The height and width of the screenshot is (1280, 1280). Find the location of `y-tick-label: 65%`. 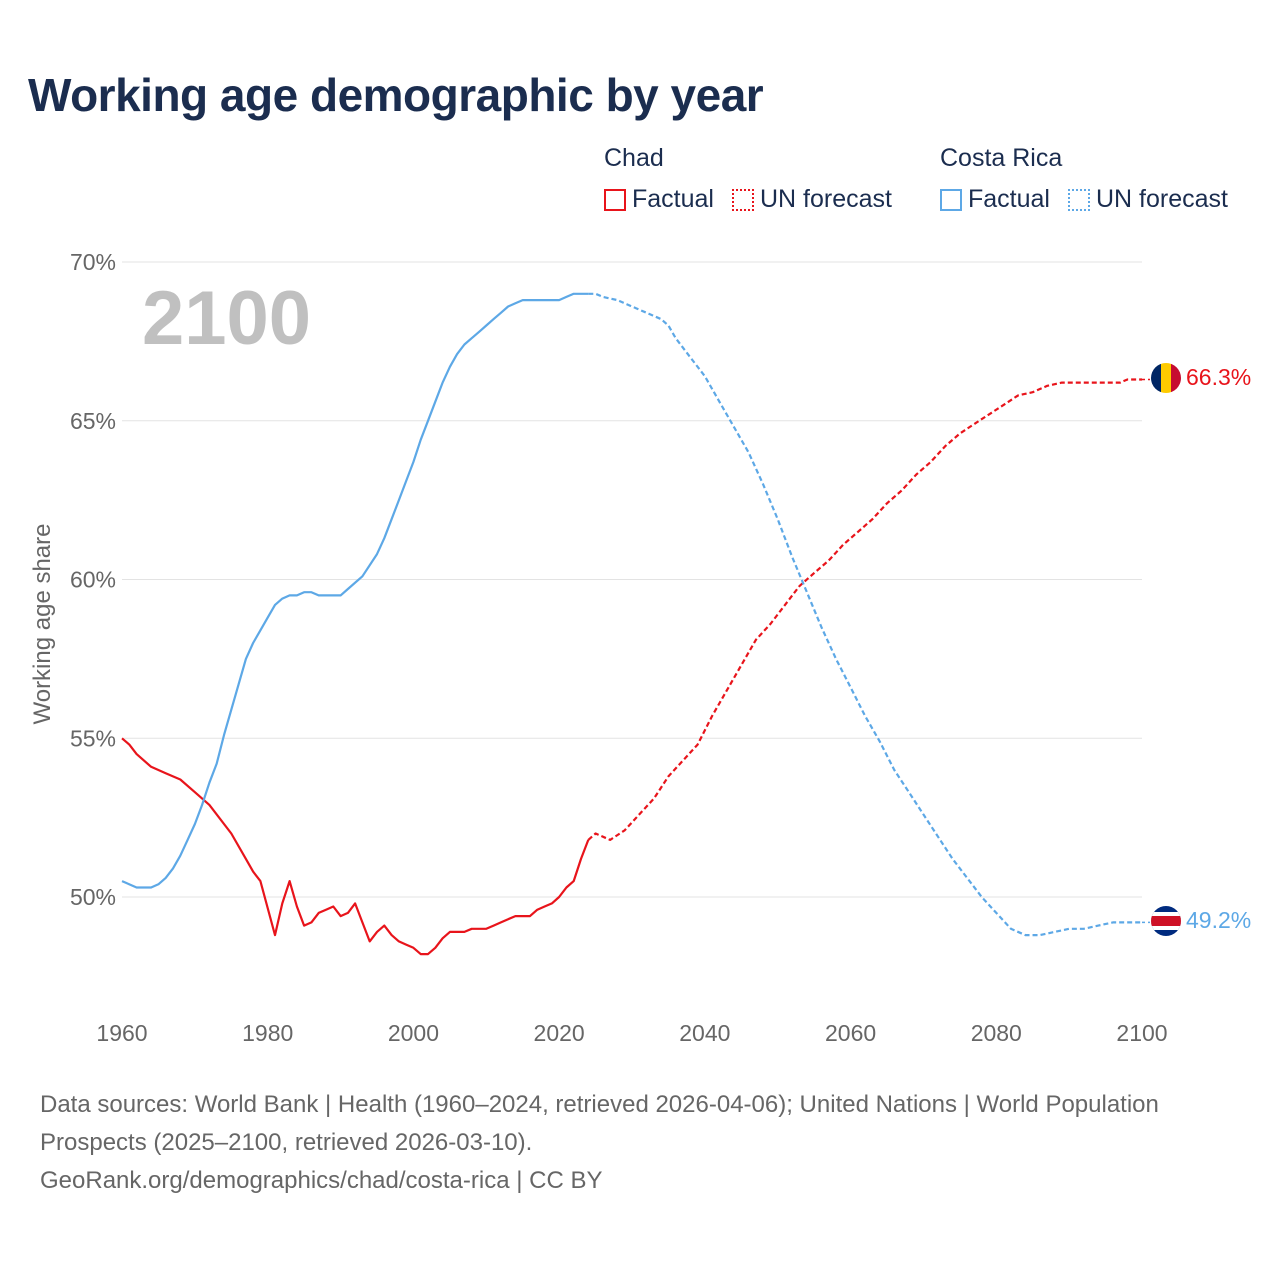

y-tick-label: 65% is located at coordinates (93, 421).